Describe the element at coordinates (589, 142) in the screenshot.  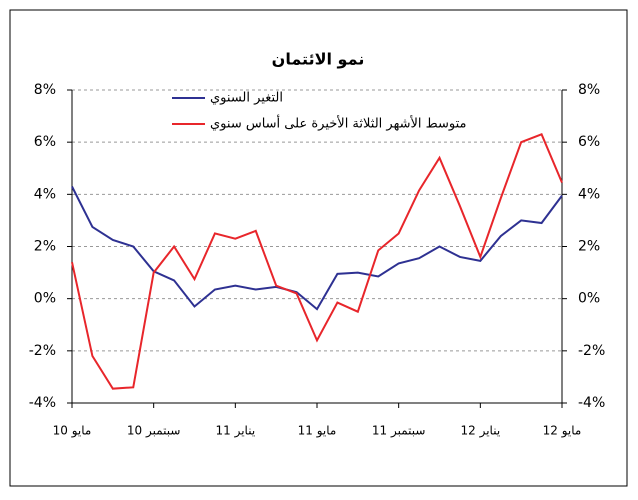
I see `y2-tick-label: 6%` at that location.